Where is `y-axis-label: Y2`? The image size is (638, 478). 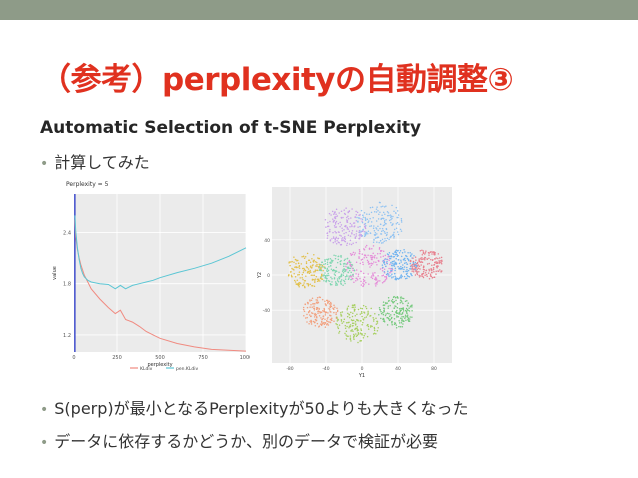 y-axis-label: Y2 is located at coordinates (260, 275).